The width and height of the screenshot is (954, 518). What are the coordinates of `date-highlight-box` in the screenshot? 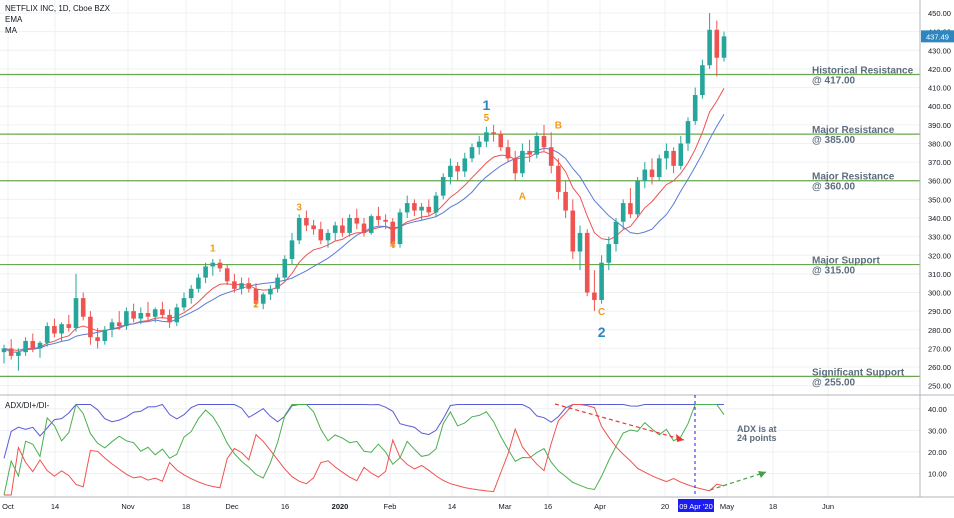 It's located at (696, 505).